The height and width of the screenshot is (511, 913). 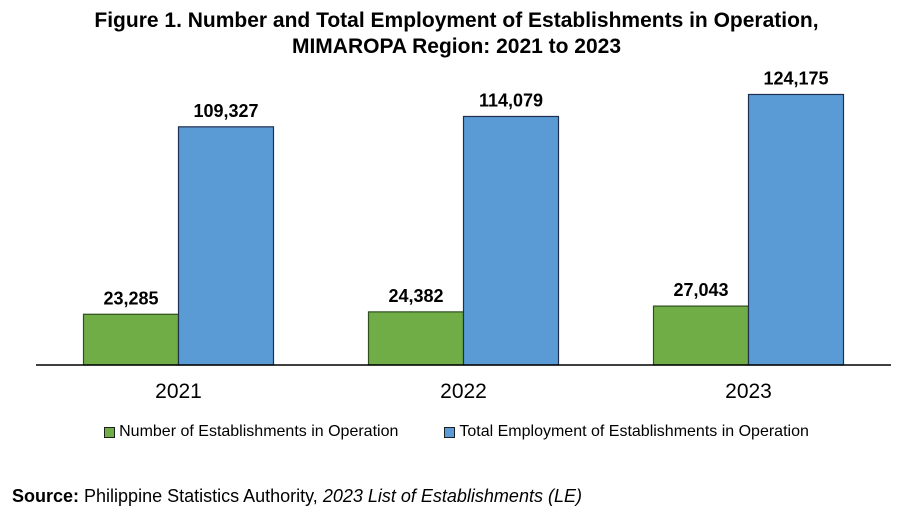 What do you see at coordinates (416, 338) in the screenshot?
I see `bar-establishments-2022` at bounding box center [416, 338].